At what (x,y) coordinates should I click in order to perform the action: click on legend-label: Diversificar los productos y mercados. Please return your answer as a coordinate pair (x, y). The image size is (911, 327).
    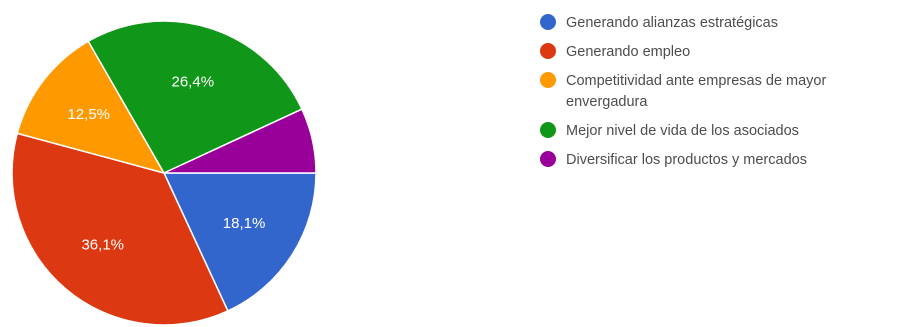
    Looking at the image, I should click on (686, 160).